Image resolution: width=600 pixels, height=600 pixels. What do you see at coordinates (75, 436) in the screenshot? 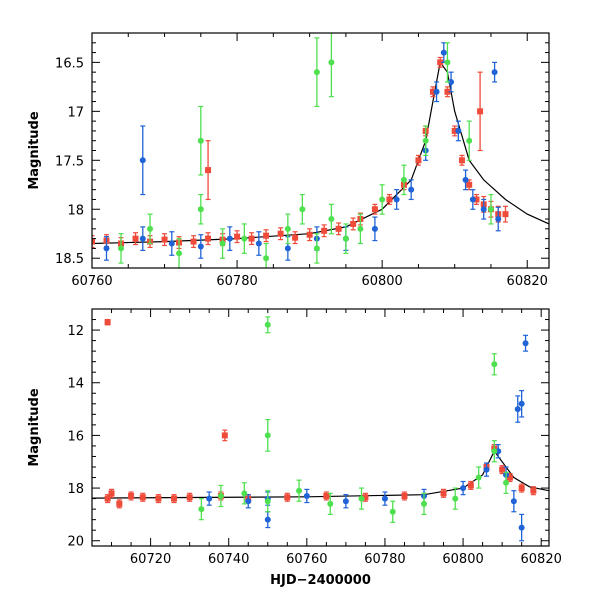
I see `bottom-y-tick-label: 16` at bounding box center [75, 436].